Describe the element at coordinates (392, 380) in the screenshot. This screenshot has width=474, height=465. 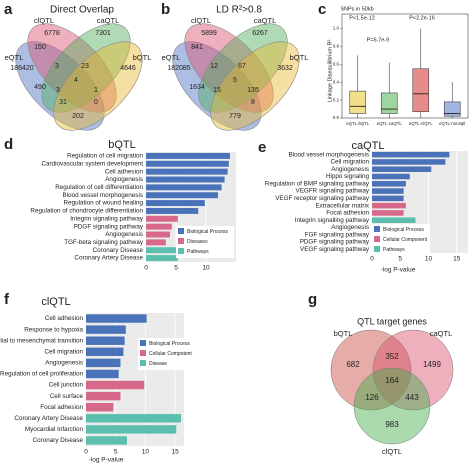
I see `region-count: 164` at that location.